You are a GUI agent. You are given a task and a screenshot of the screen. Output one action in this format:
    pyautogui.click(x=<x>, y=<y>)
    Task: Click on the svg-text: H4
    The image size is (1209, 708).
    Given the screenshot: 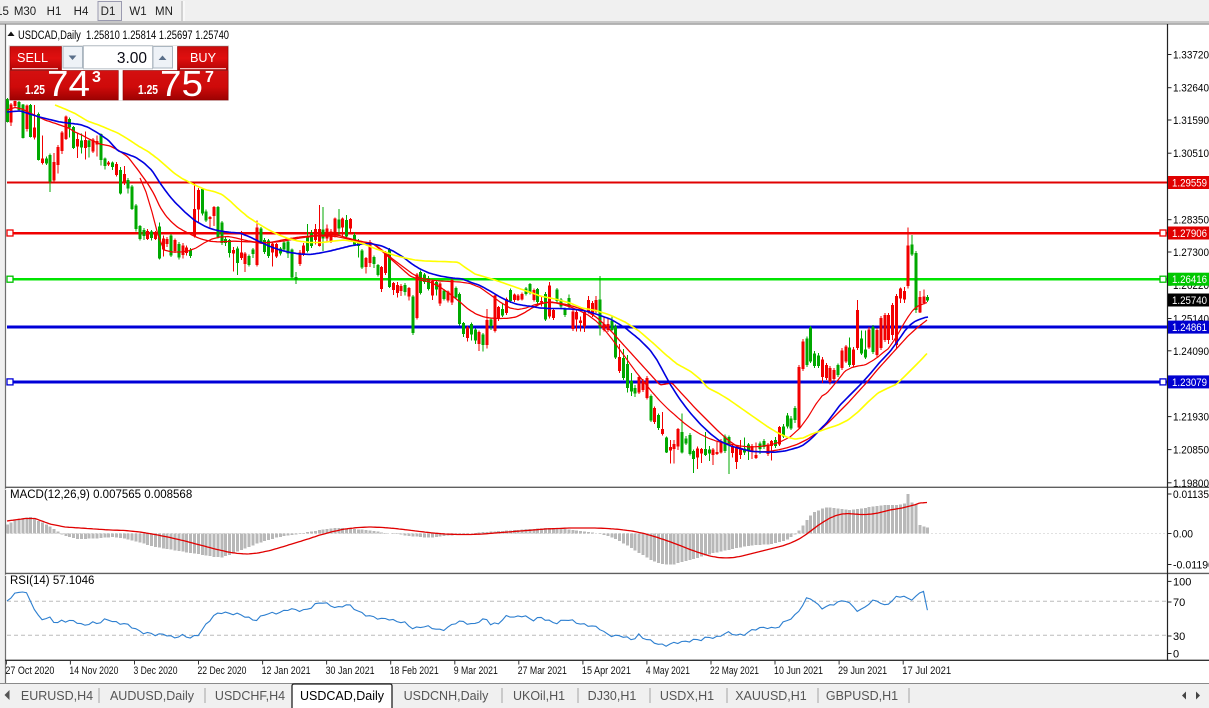 What is the action you would take?
    pyautogui.click(x=81, y=12)
    